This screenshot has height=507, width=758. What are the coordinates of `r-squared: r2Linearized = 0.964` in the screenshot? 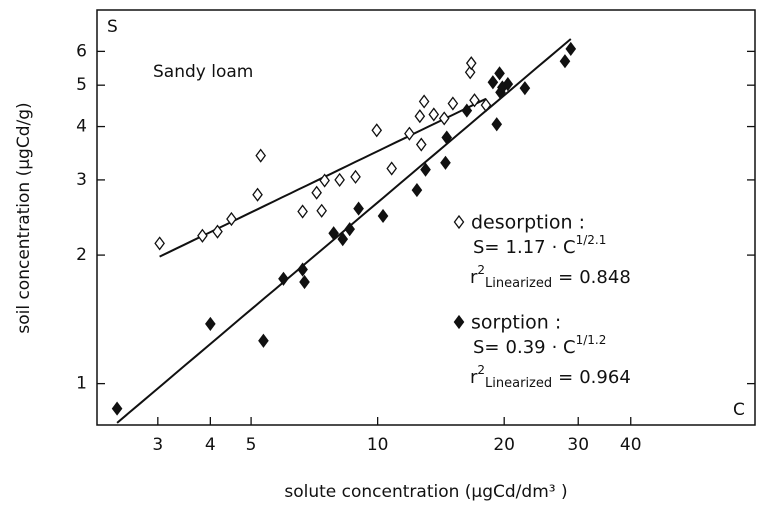 It's located at (550, 377).